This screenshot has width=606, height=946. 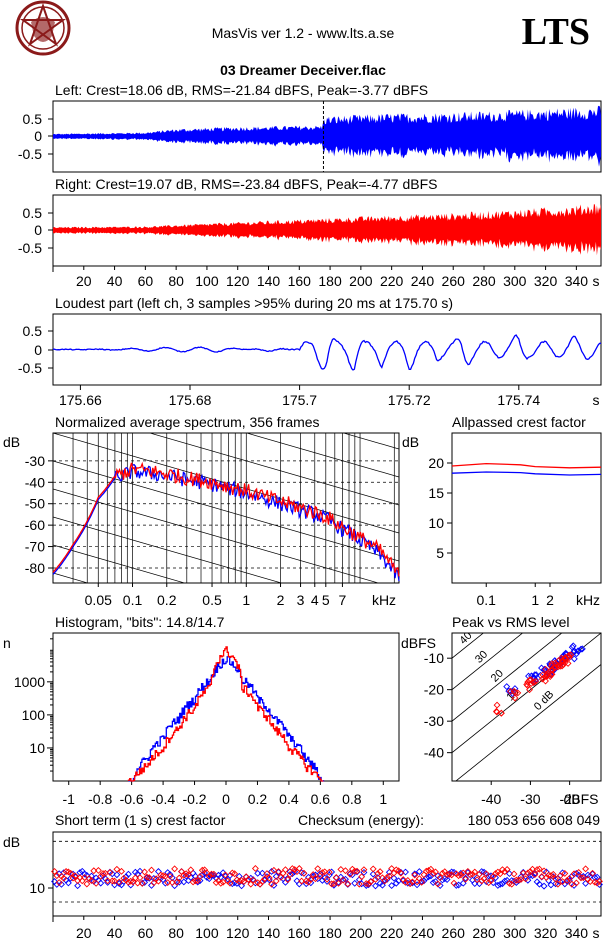 I want to click on loudest-part-frame, so click(x=327, y=349).